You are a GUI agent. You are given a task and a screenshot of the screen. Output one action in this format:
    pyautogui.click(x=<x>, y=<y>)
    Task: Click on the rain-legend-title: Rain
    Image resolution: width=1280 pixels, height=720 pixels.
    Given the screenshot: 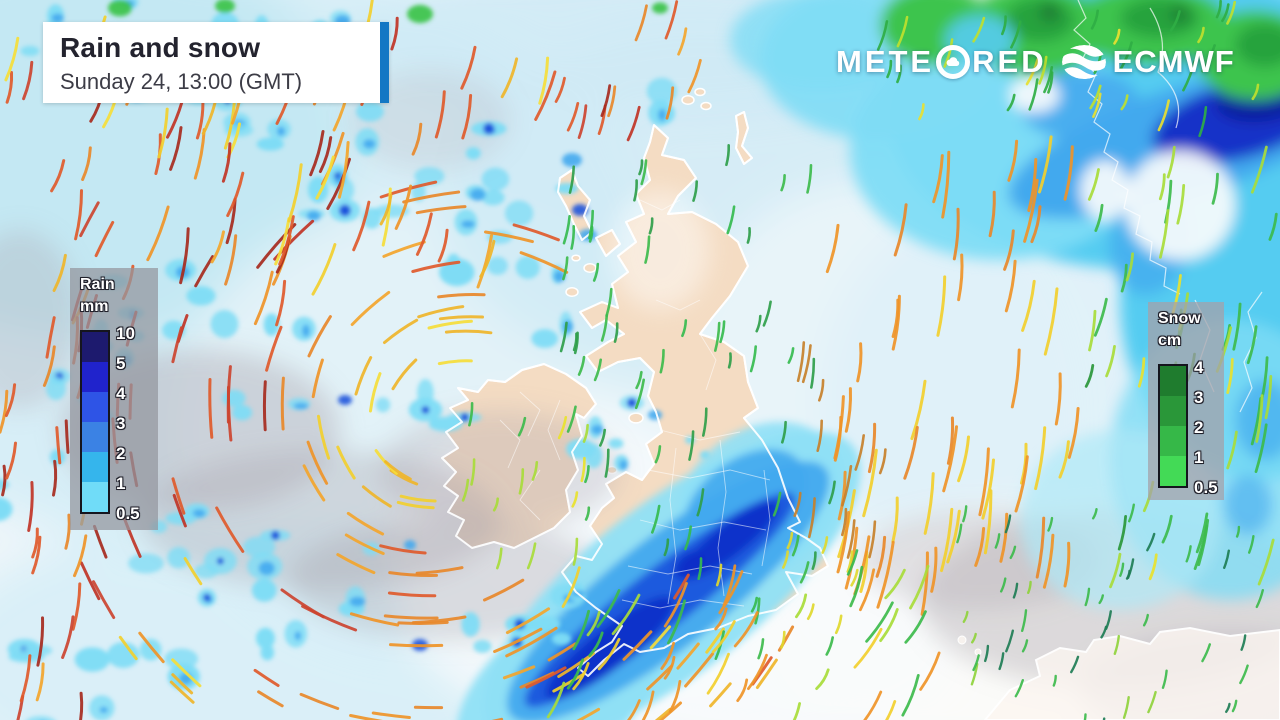 What is the action you would take?
    pyautogui.click(x=97, y=284)
    